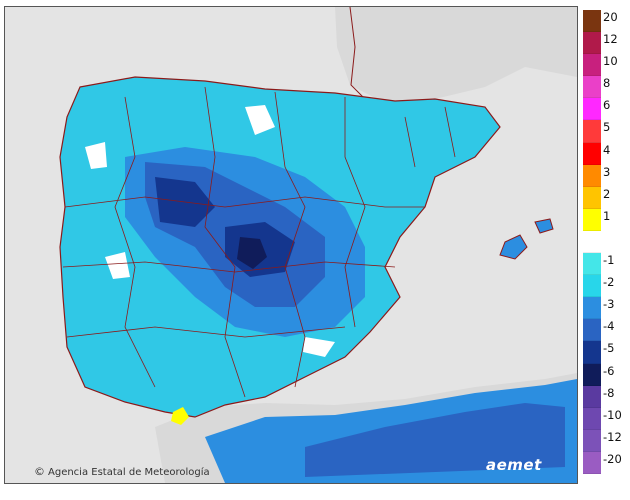 Image resolution: width=630 pixels, height=500 pixels. What do you see at coordinates (610, 17) in the screenshot?
I see `legend-label: 20` at bounding box center [610, 17].